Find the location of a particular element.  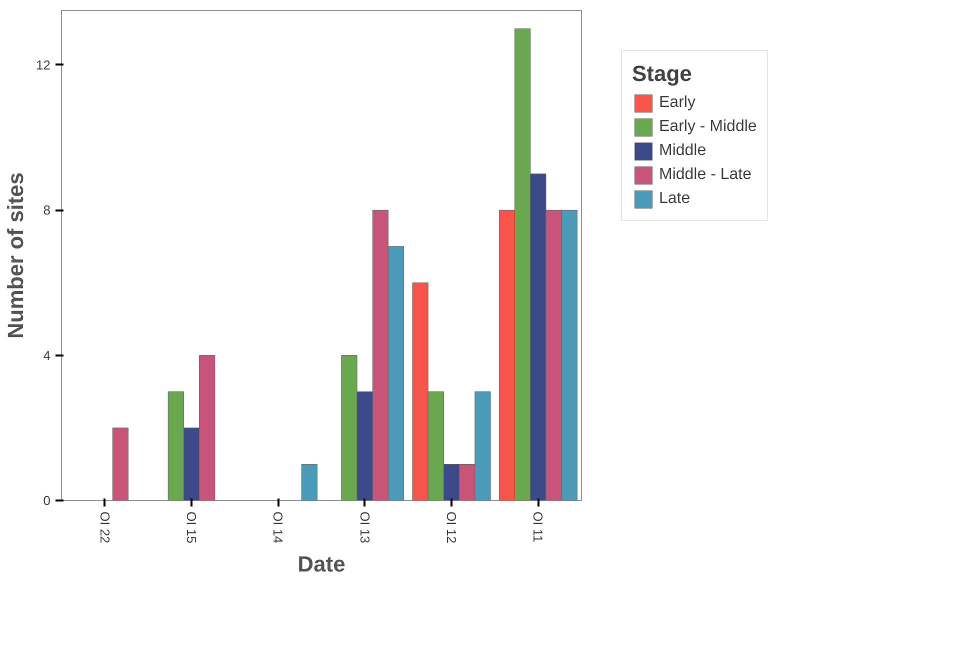

x-tick-label: OI 14 is located at coordinates (278, 528).